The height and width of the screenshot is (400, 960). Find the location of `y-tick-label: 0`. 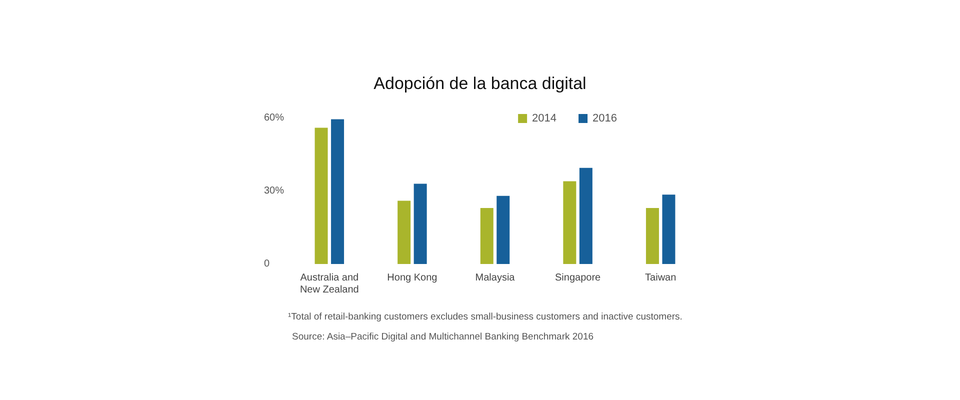

y-tick-label: 0 is located at coordinates (267, 264).